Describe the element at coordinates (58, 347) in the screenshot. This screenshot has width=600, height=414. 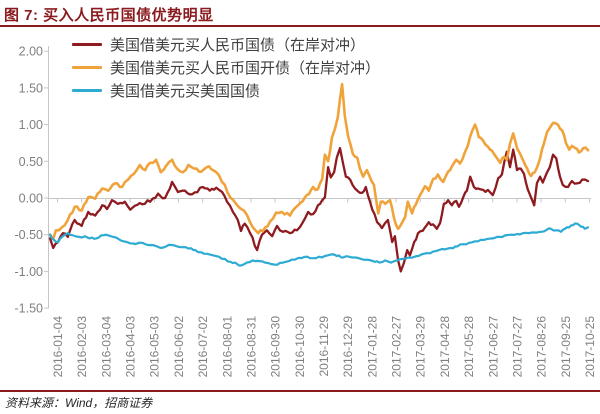
I see `x-tick-label: 2016-01-04` at that location.